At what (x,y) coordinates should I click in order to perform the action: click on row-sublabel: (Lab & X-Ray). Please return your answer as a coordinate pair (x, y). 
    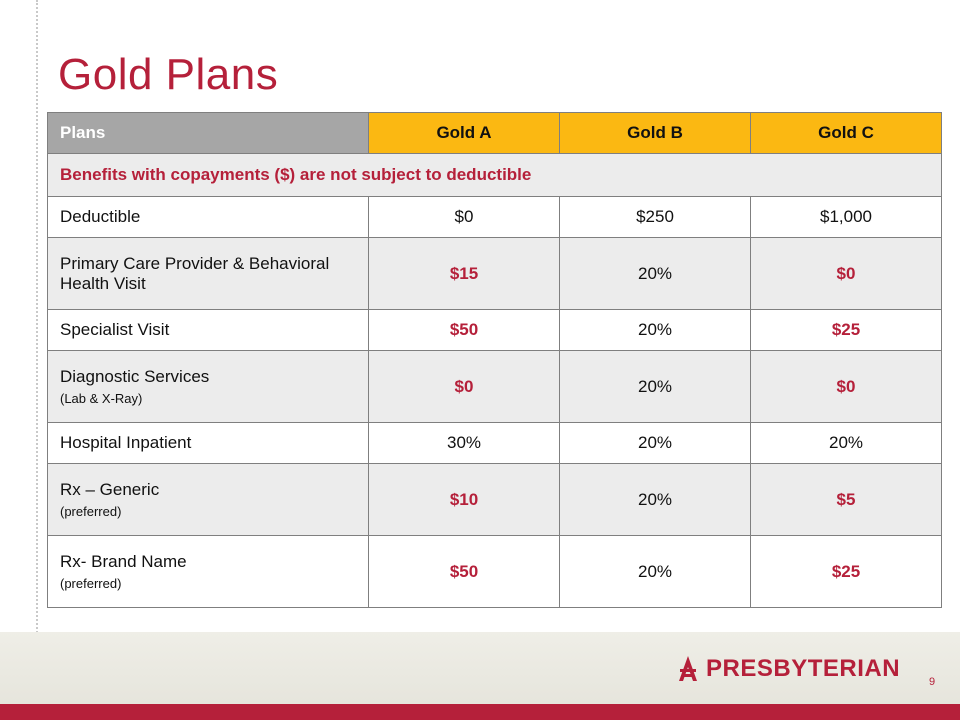
    Looking at the image, I should click on (101, 398).